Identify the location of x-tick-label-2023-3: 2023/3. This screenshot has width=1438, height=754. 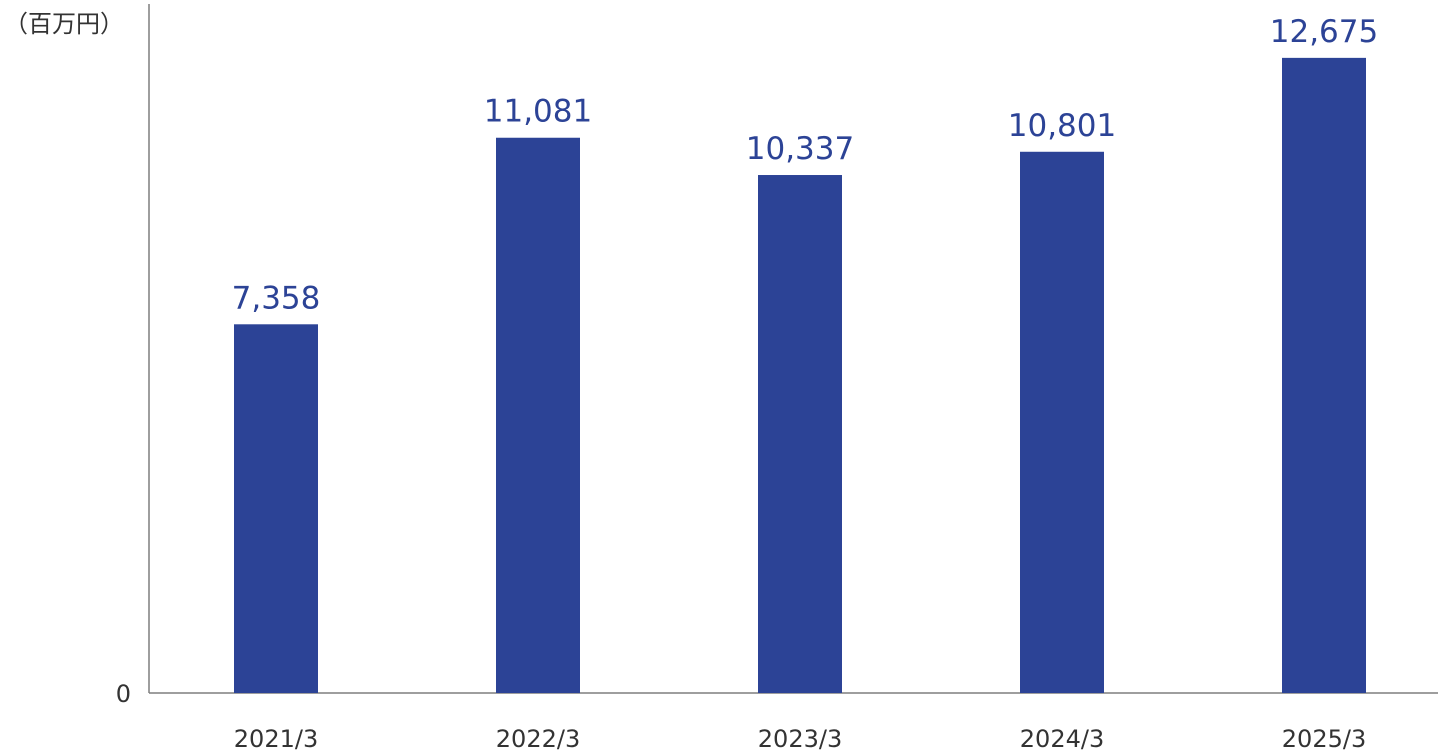
(800, 739).